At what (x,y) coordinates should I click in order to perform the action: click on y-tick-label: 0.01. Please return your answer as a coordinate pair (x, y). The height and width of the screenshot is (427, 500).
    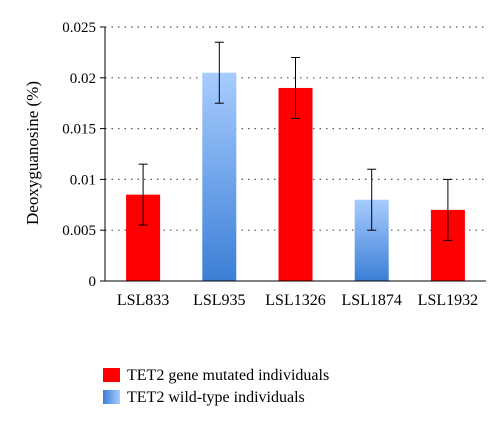
    Looking at the image, I should click on (83, 180).